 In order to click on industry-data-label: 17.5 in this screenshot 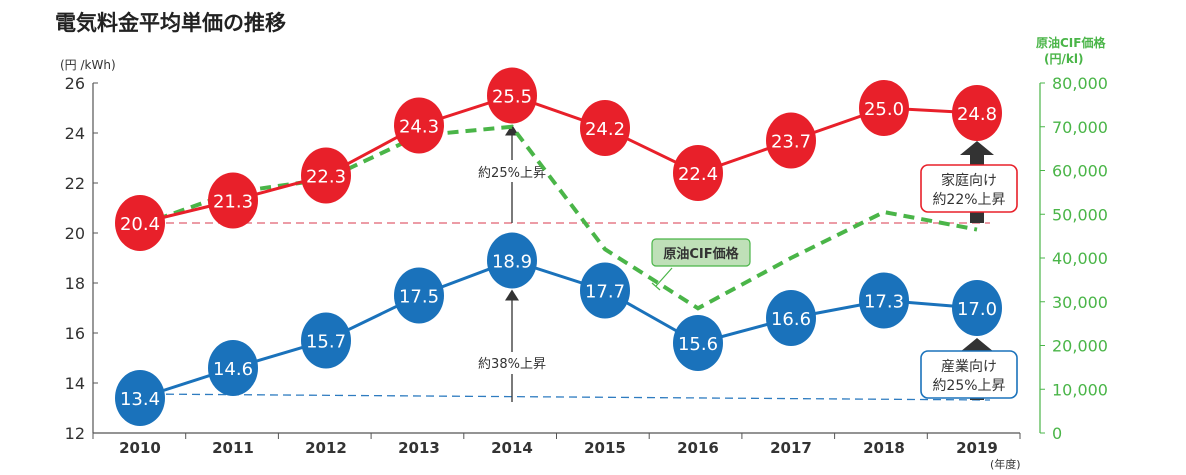, I will do `click(419, 297)`.